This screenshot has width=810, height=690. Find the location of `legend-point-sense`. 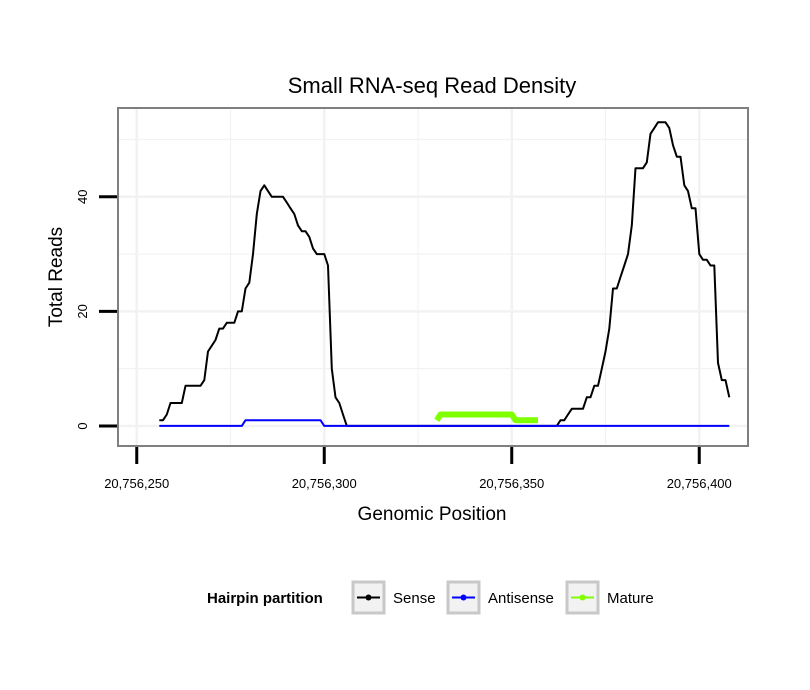

legend-point-sense is located at coordinates (368, 597).